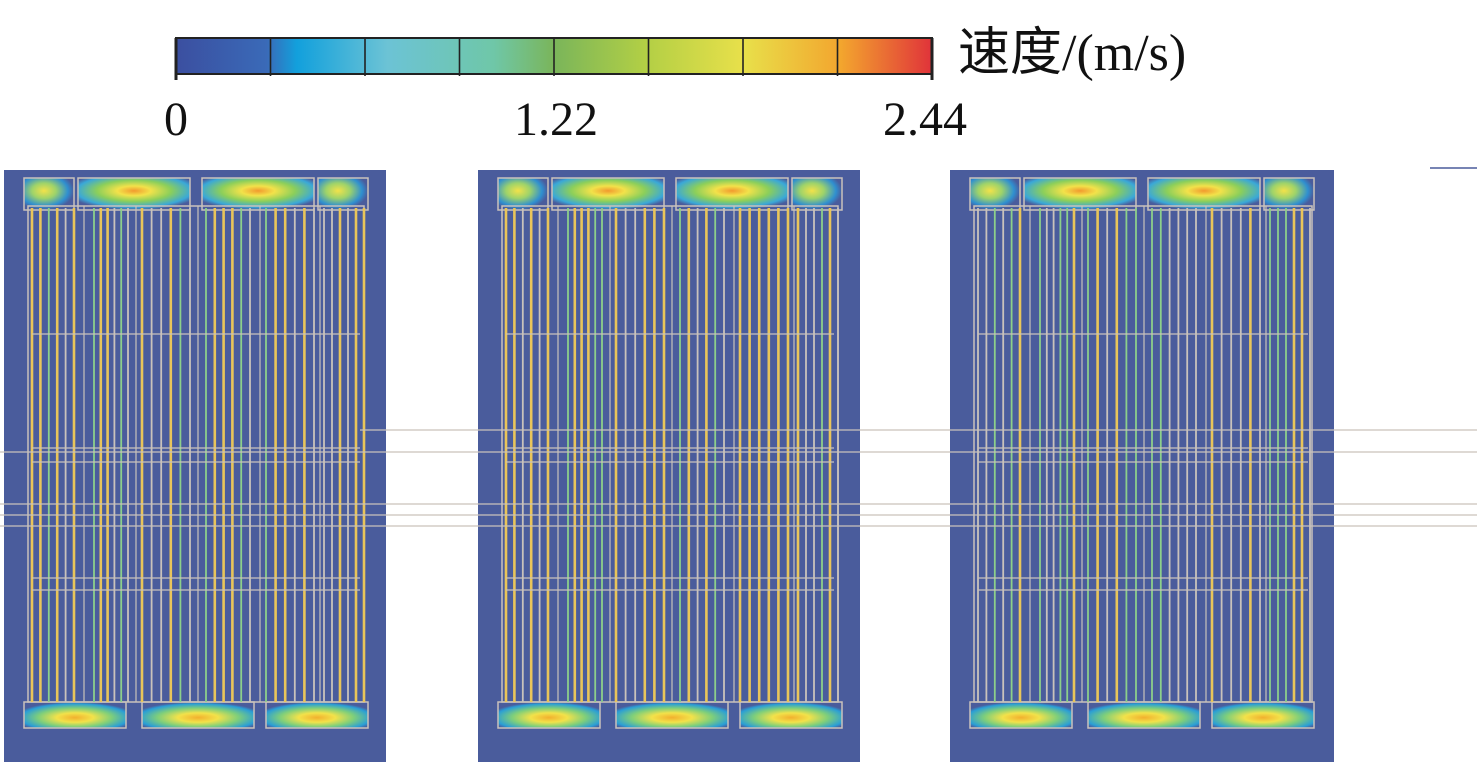 This screenshot has height=765, width=1477. I want to click on colorbar-tick-label-mid: 1.22, so click(556, 119).